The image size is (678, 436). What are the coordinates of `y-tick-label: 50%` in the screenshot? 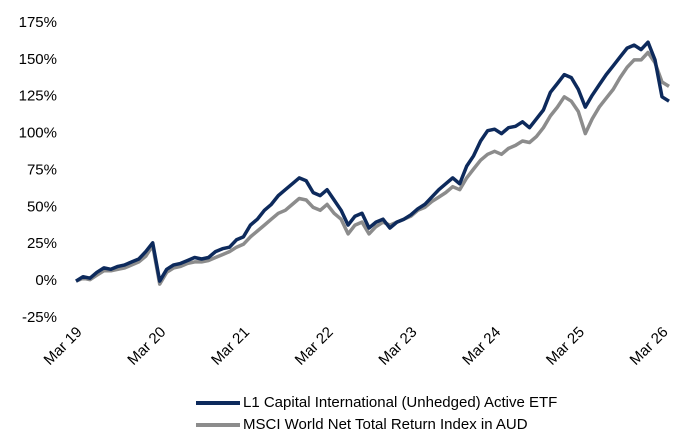 It's located at (42, 206).